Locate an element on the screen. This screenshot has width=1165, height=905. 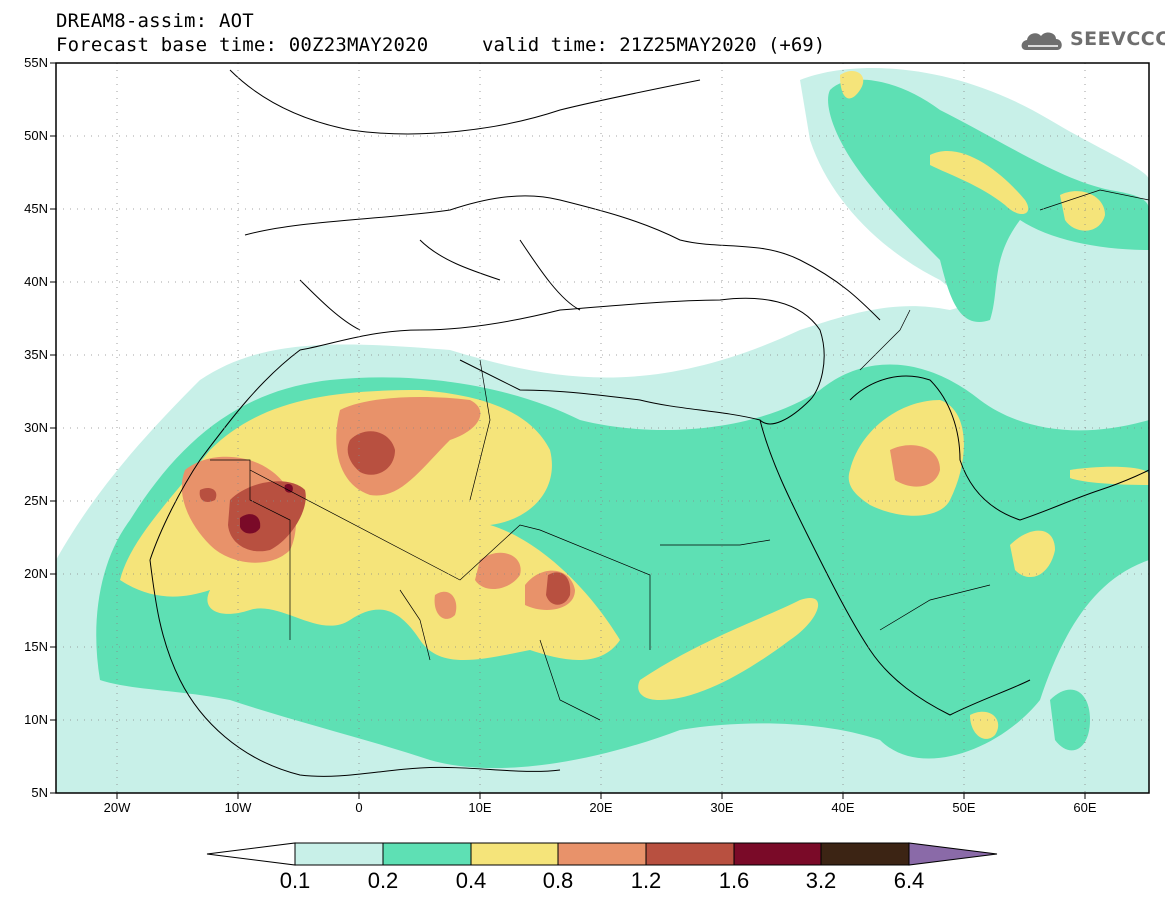
cloud-icon is located at coordinates (1041, 41).